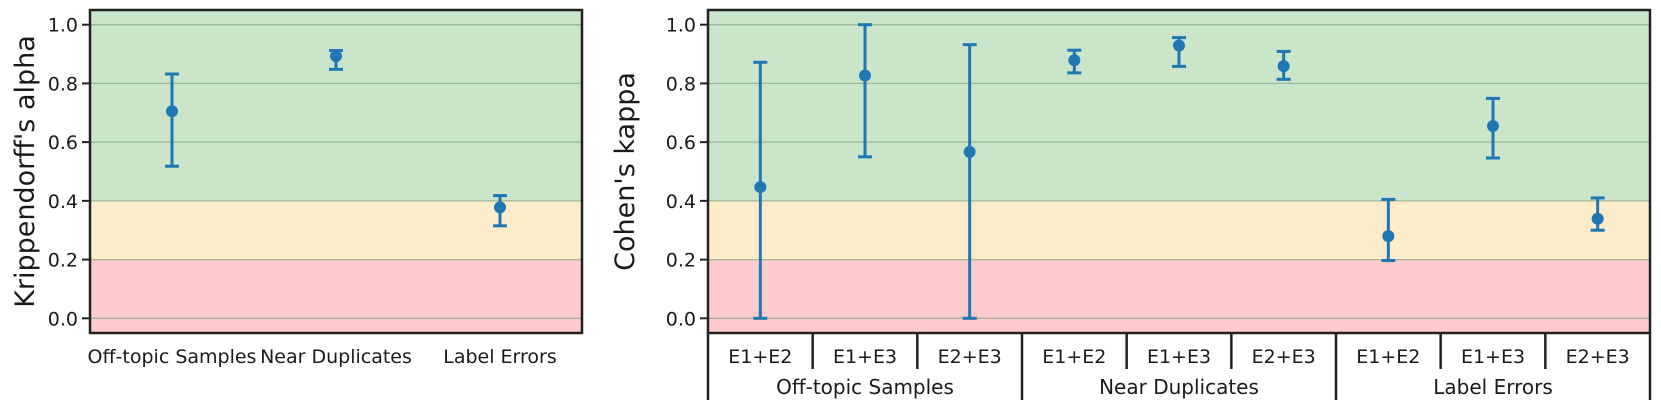 This screenshot has height=415, width=1661. I want to click on y-axis-label: Cohen's kappa, so click(625, 171).